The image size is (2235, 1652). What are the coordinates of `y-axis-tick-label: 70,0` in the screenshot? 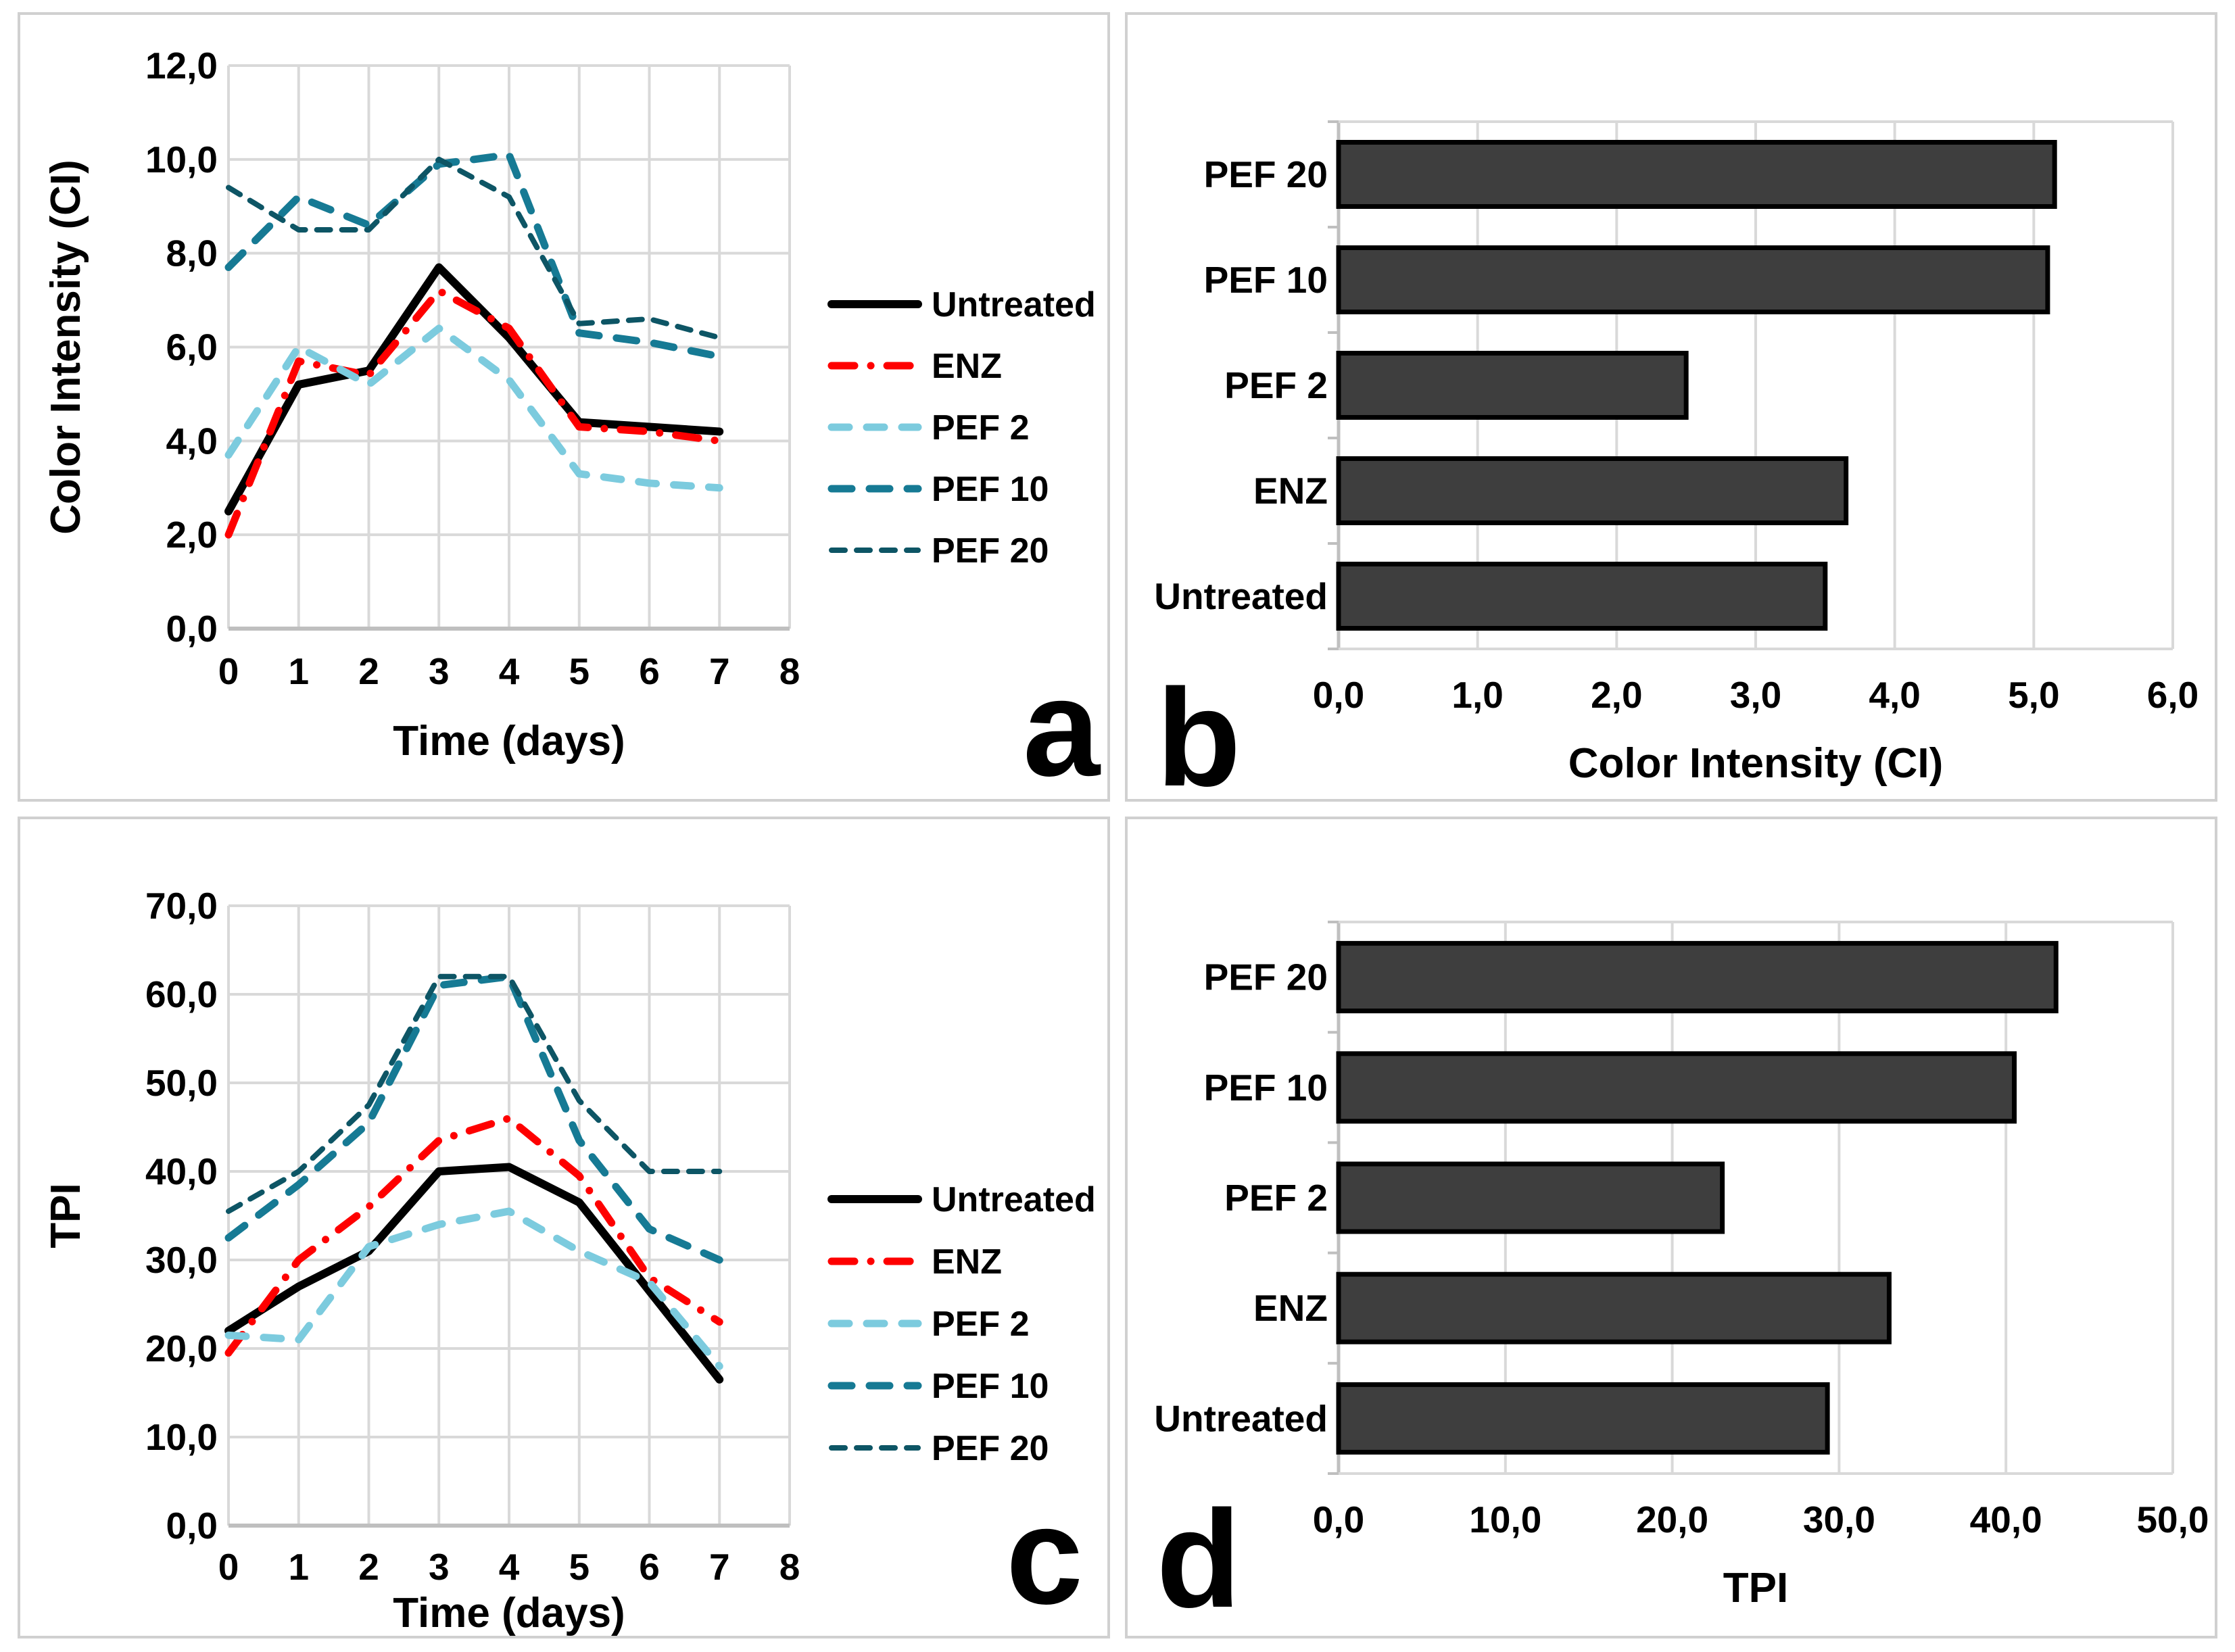 It's located at (182, 906).